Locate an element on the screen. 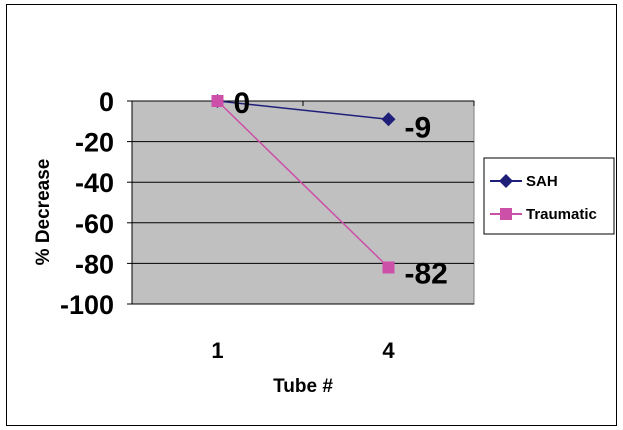  legend-label: Traumatic is located at coordinates (561, 214).